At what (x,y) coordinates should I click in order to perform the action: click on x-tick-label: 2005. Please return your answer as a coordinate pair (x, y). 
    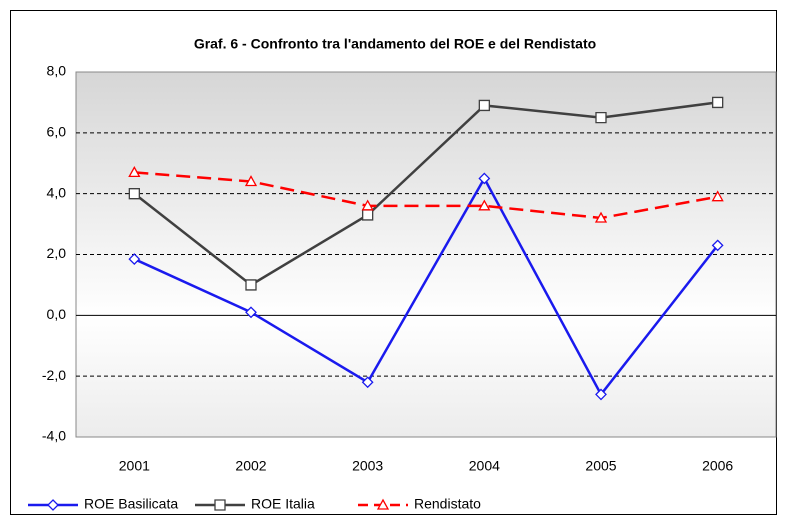
    Looking at the image, I should click on (600, 466).